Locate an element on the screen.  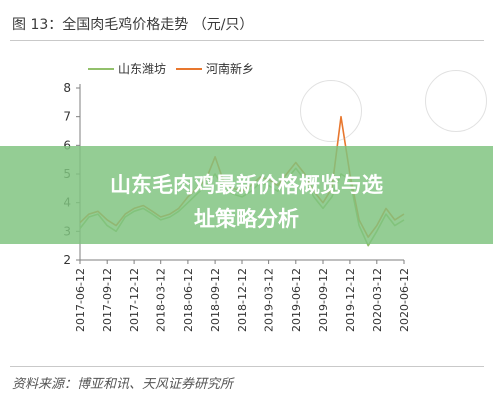
x-tick-label: 2017-12-12 is located at coordinates (134, 300).